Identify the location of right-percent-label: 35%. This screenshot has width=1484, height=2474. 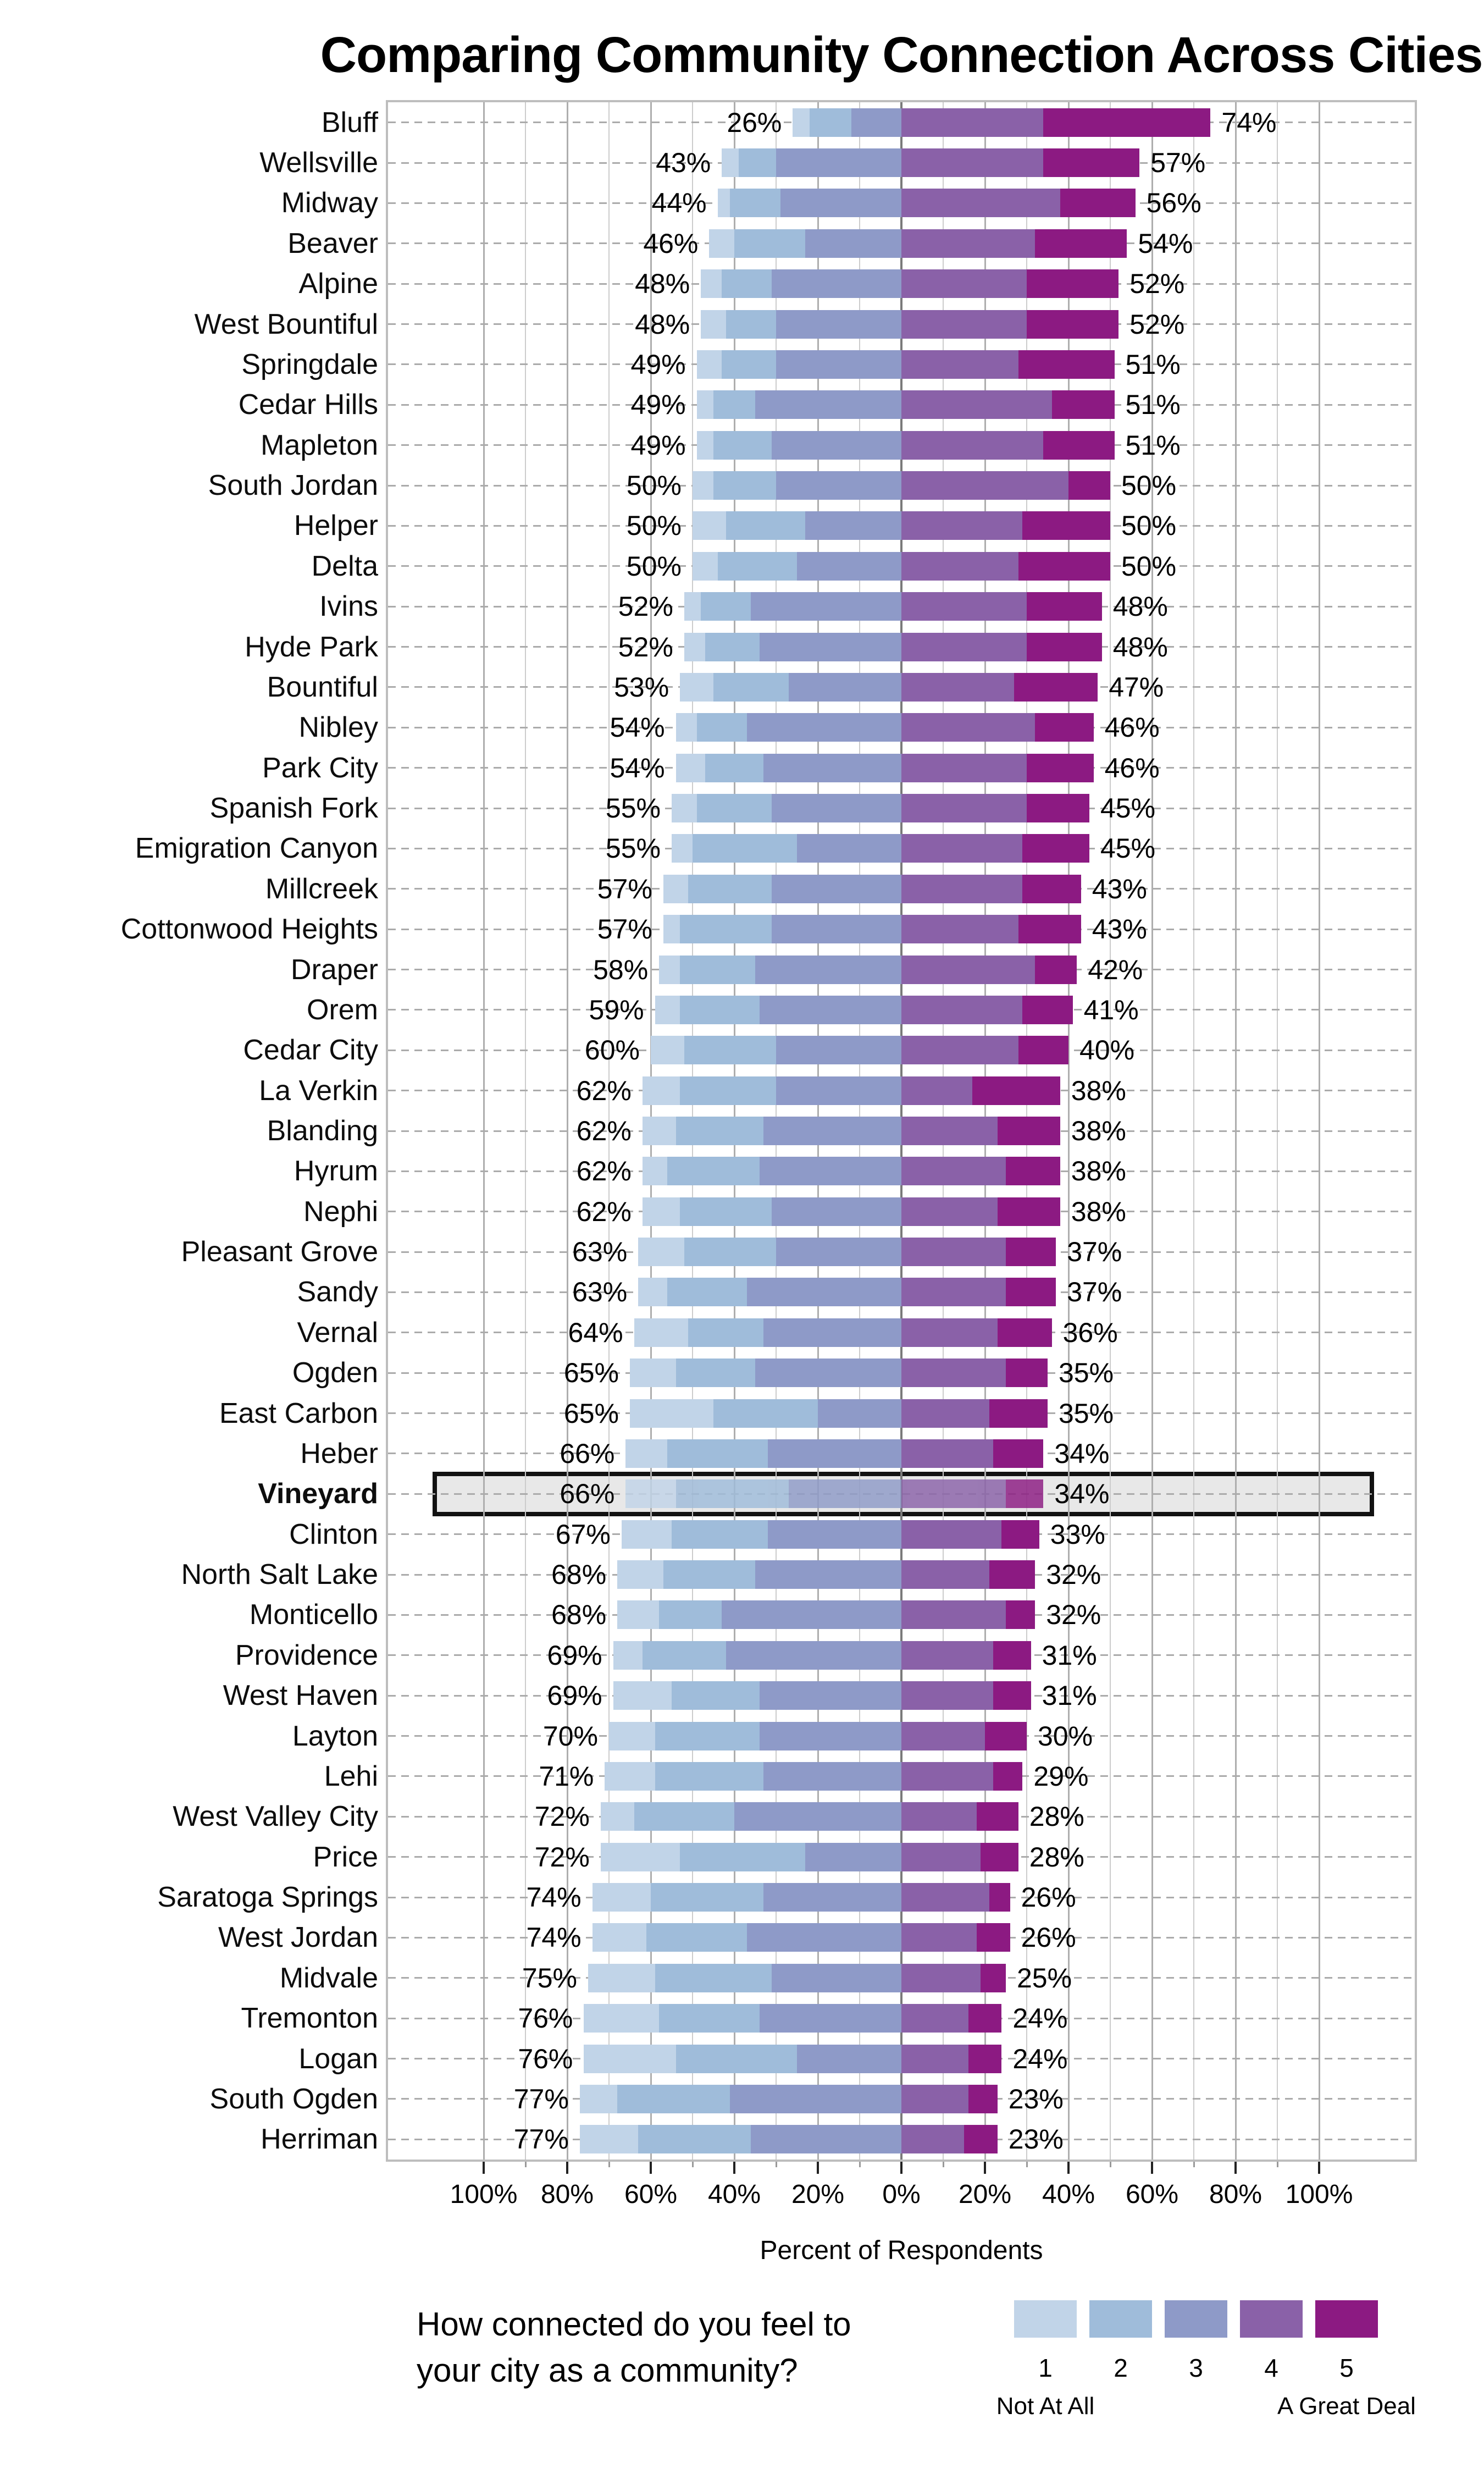
(1086, 1413).